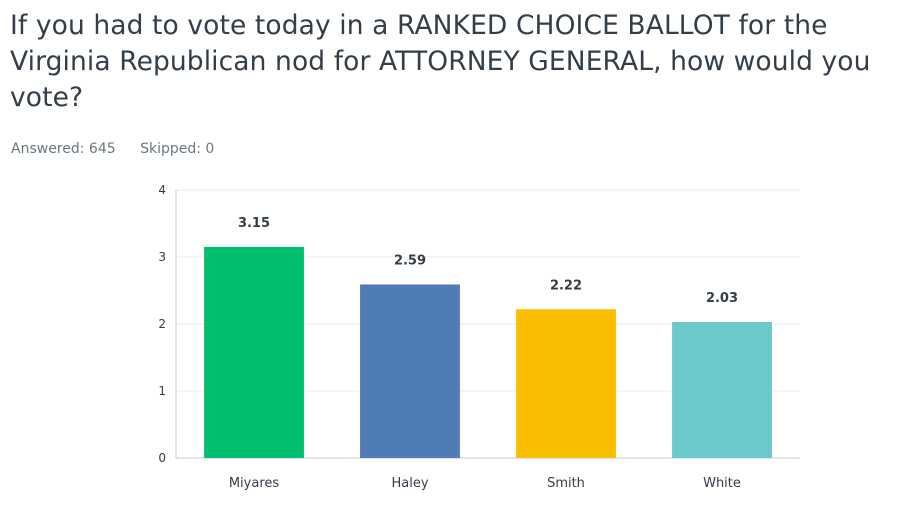  What do you see at coordinates (177, 149) in the screenshot?
I see `skipped-count: Skipped: 0` at bounding box center [177, 149].